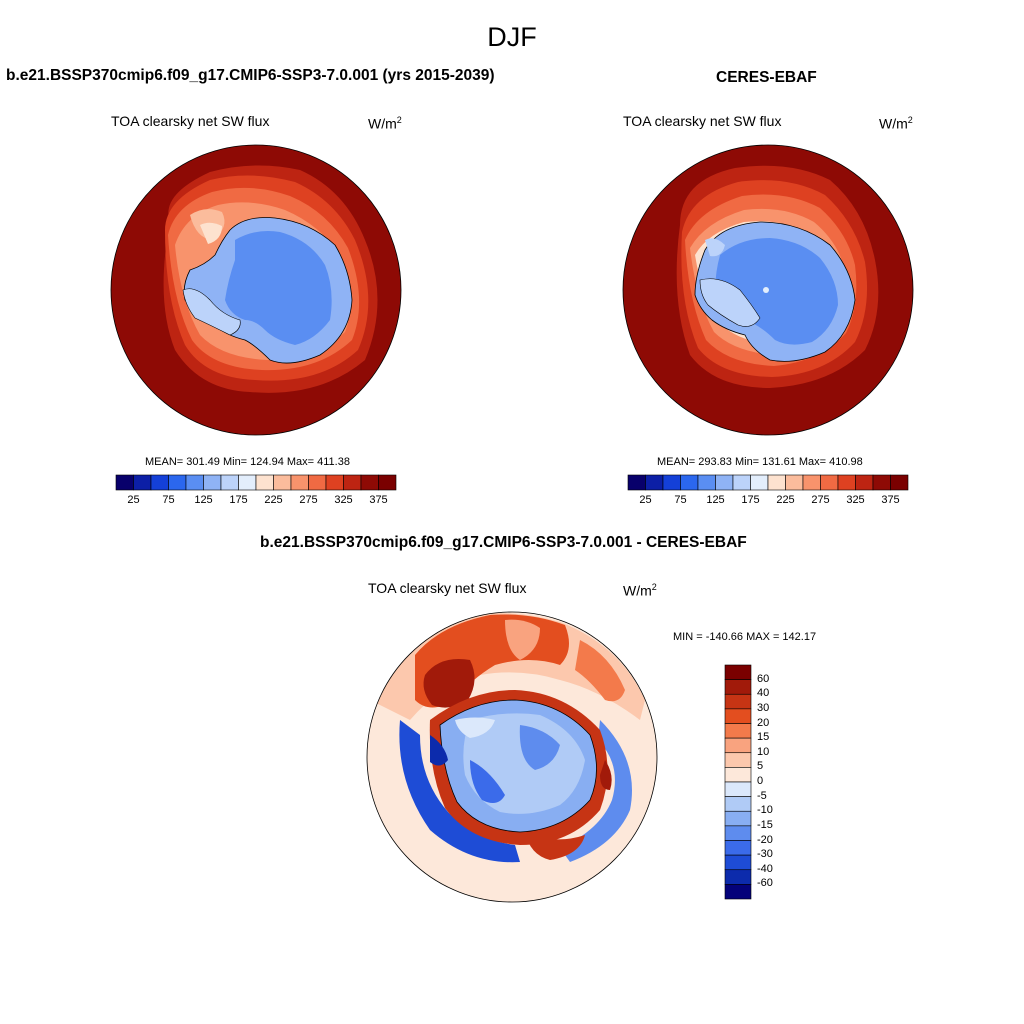 This screenshot has height=1024, width=1024. I want to click on model-colorbar, so click(256, 482).